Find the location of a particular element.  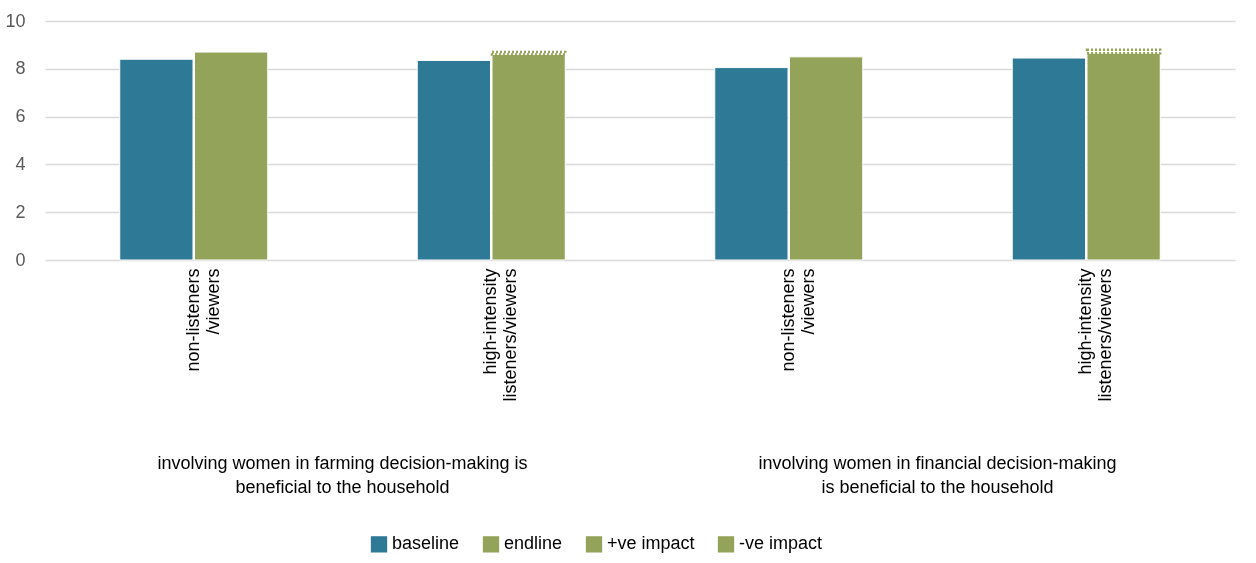

legend-label: baseline is located at coordinates (426, 543).